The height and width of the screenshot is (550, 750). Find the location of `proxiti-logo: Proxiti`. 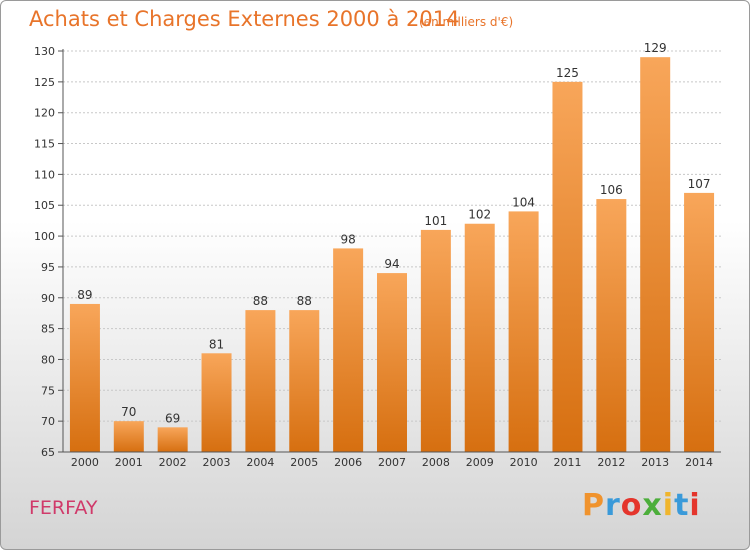

proxiti-logo: Proxiti is located at coordinates (641, 505).